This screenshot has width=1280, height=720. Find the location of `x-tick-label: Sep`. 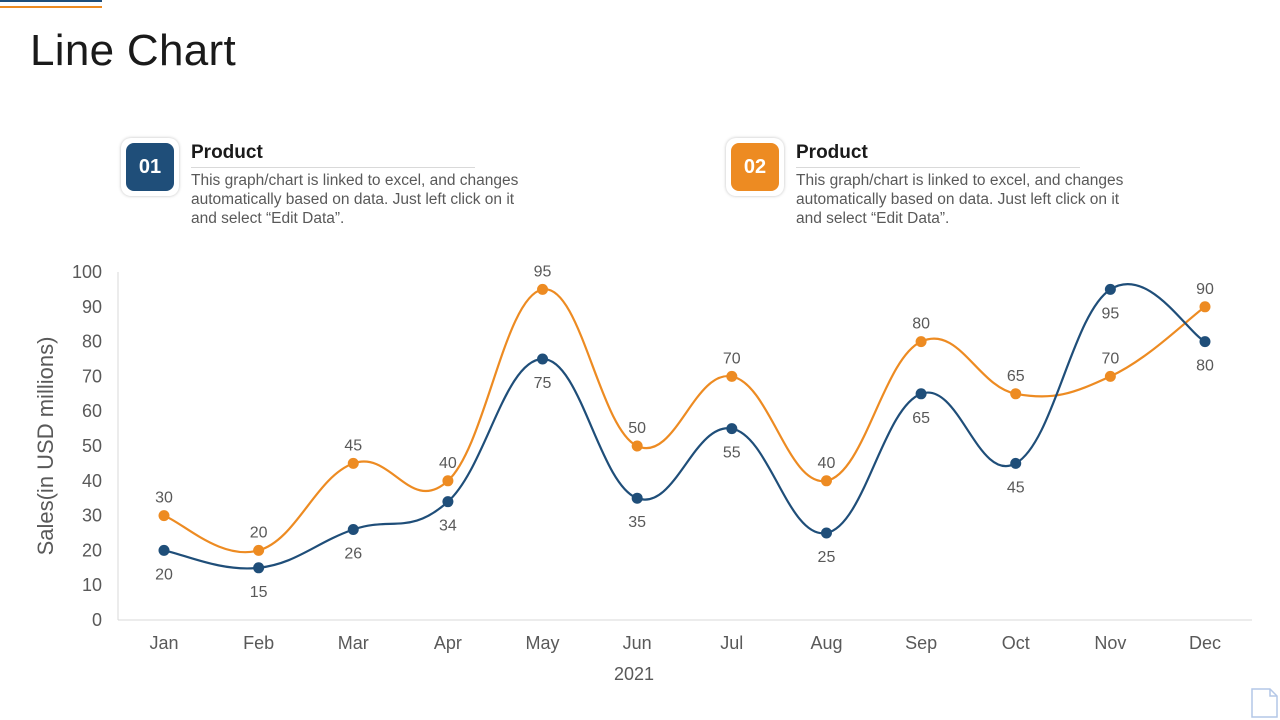

x-tick-label: Sep is located at coordinates (921, 643).